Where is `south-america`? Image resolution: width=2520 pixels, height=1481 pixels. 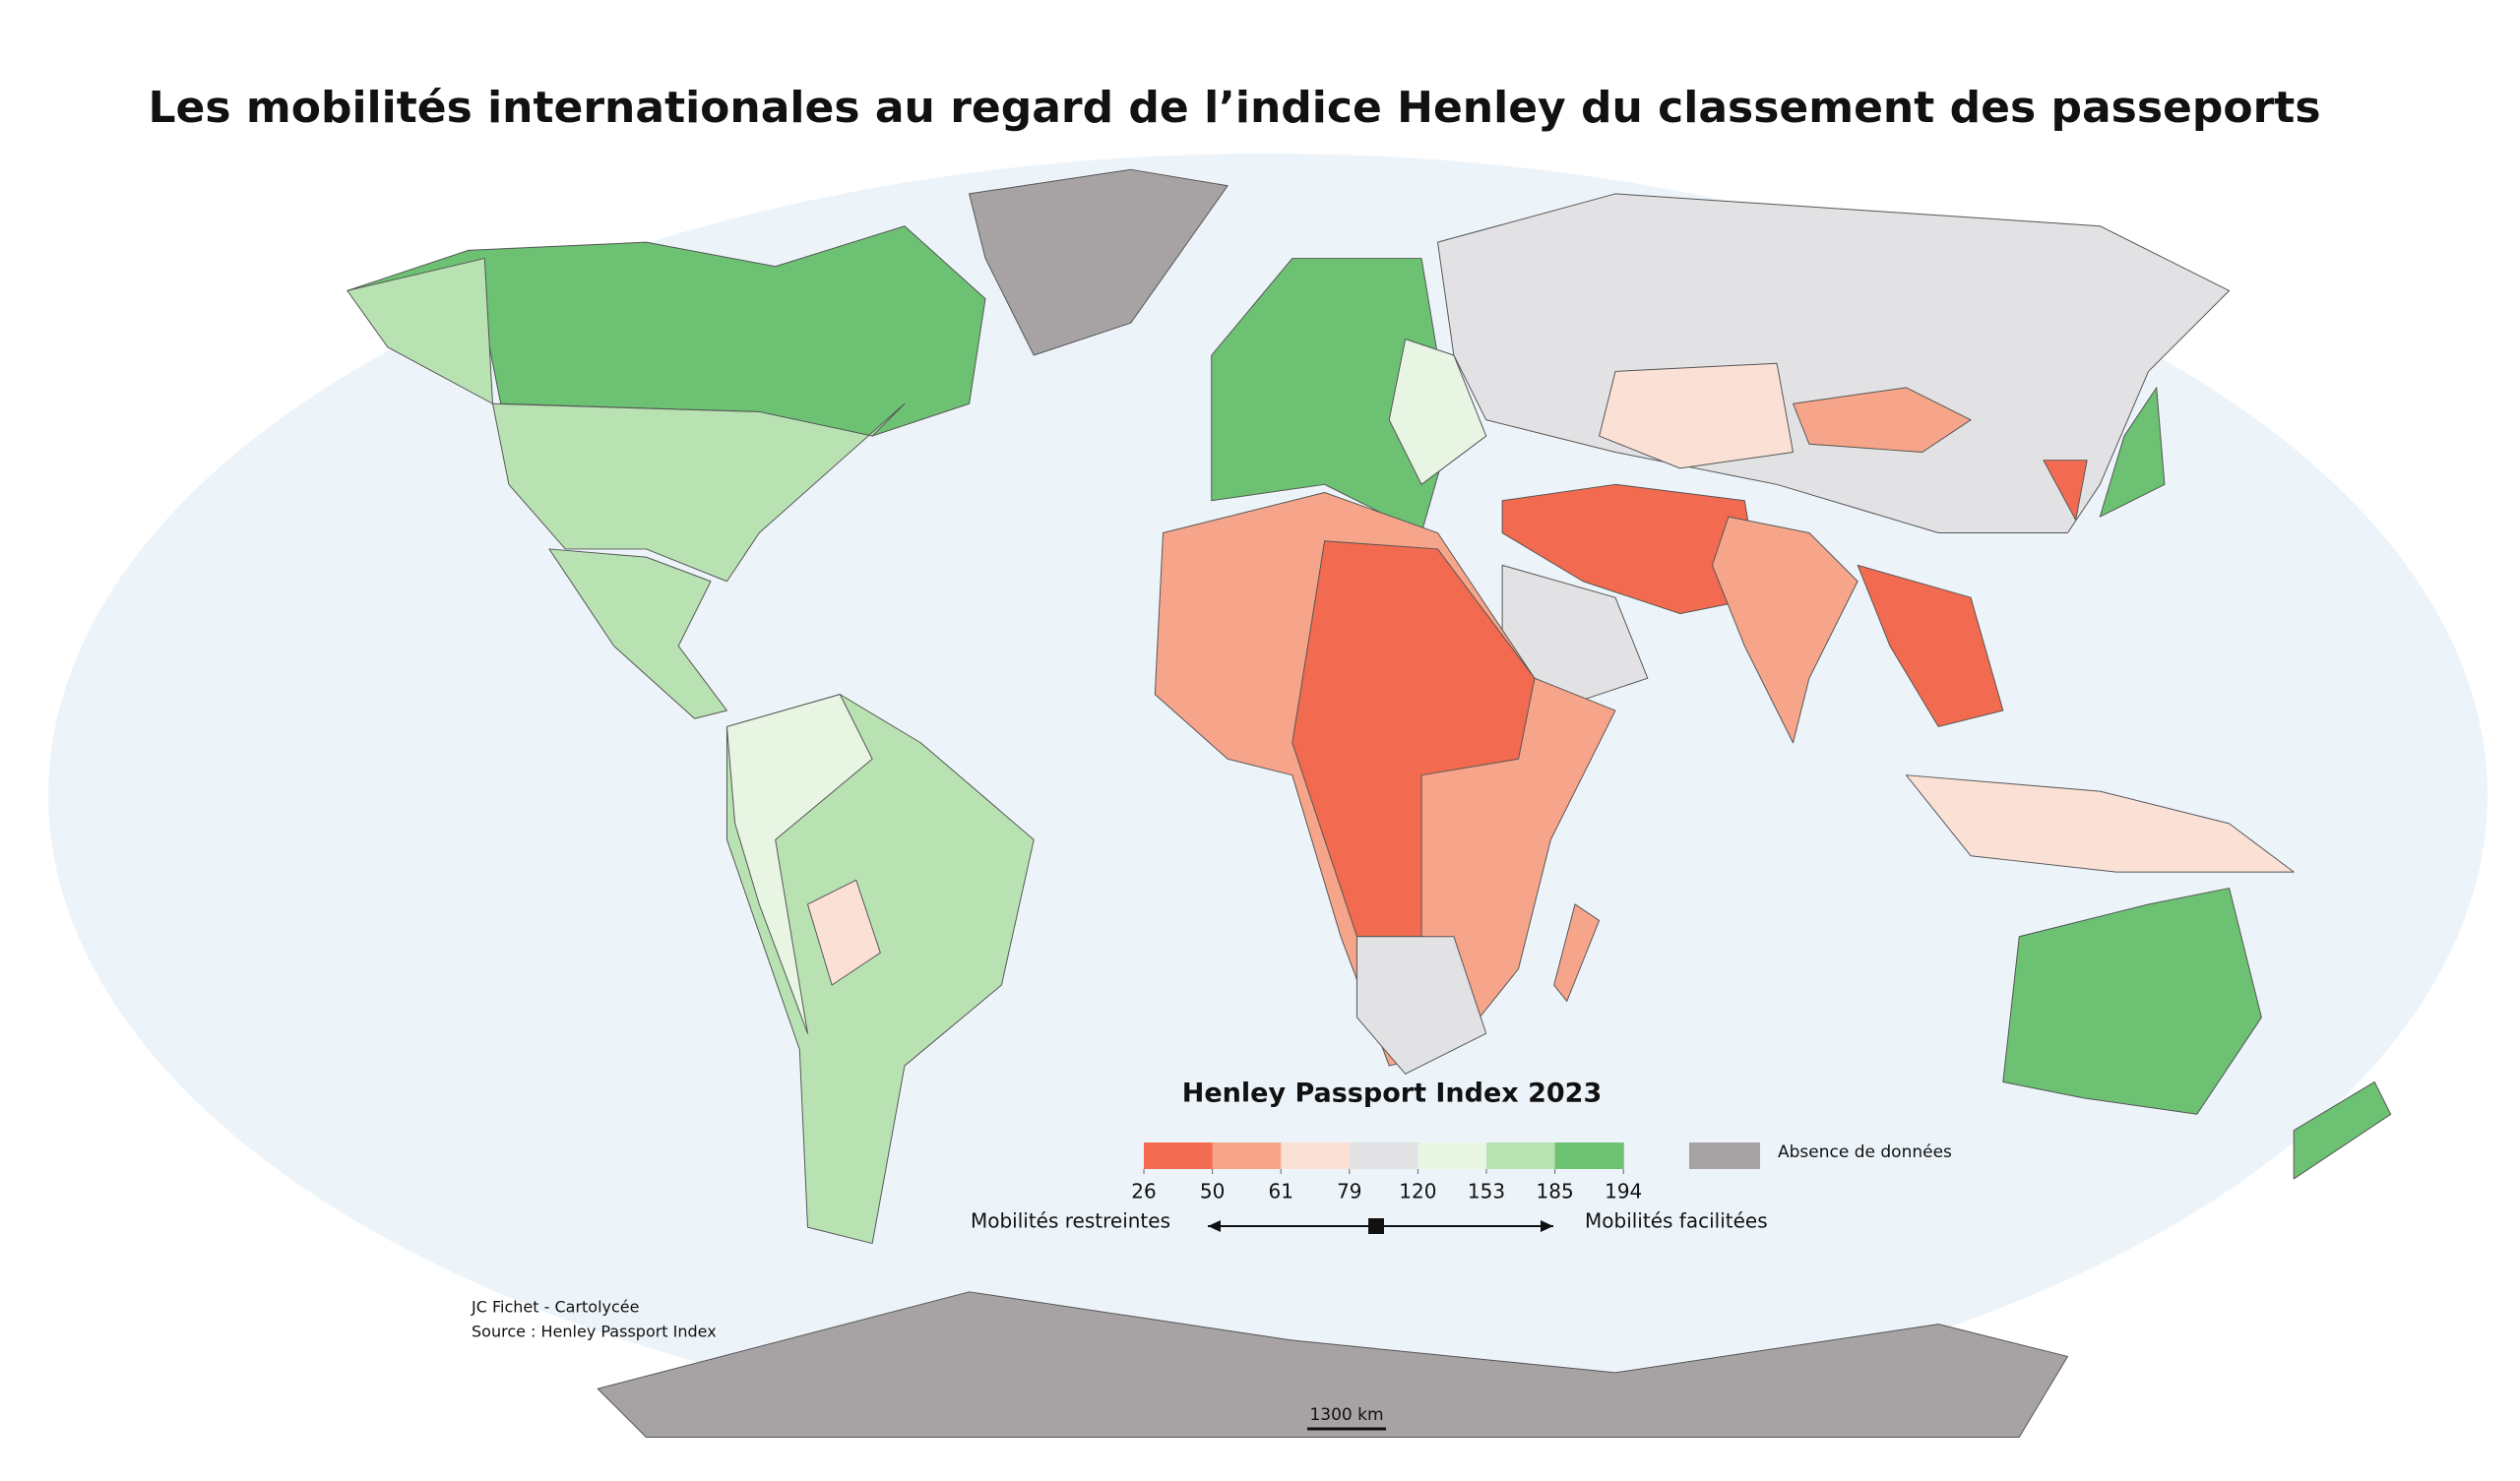
south-america is located at coordinates (880, 969).